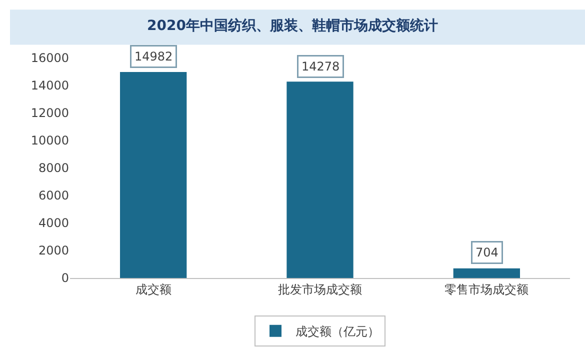 The width and height of the screenshot is (585, 358). I want to click on y-tick-label: 12000, so click(49, 113).